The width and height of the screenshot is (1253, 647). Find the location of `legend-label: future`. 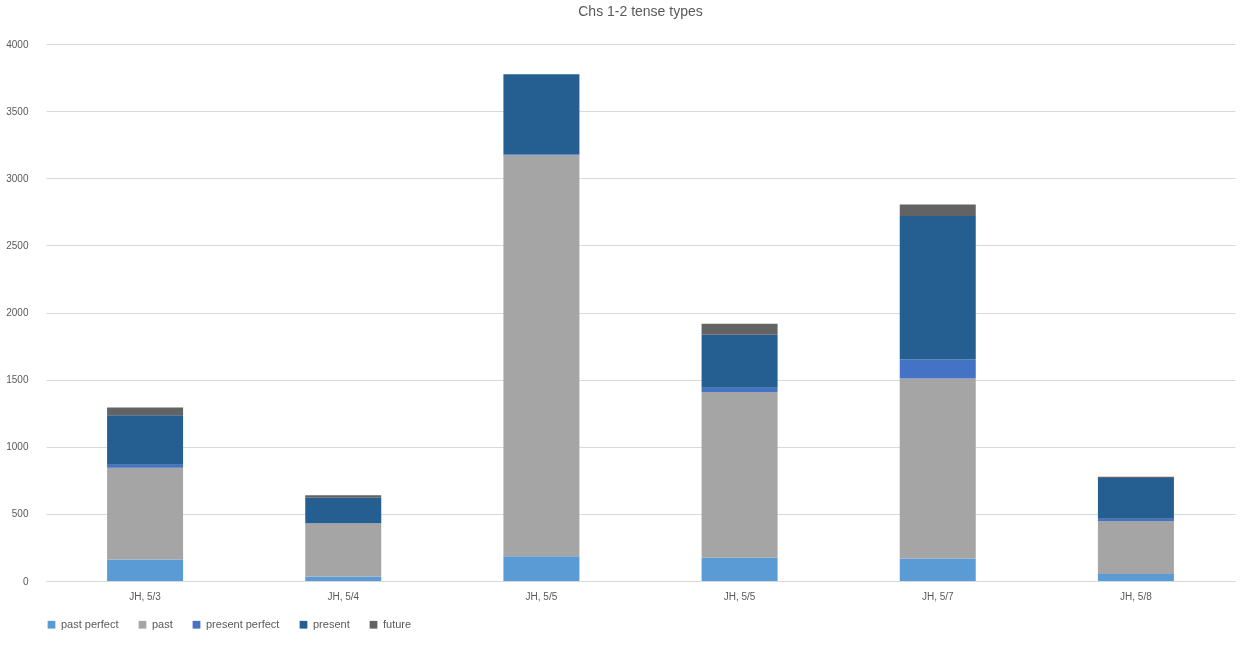

legend-label: future is located at coordinates (397, 623).